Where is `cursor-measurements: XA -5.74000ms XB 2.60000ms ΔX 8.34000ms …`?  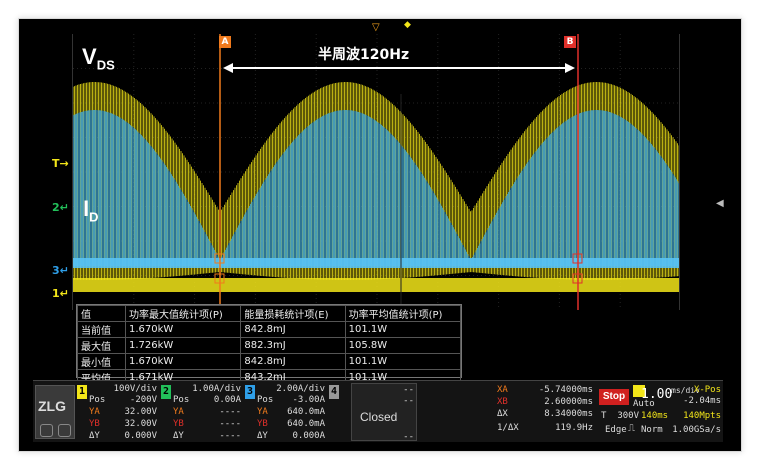 cursor-measurements: XA -5.74000ms XB 2.60000ms ΔX 8.34000ms … is located at coordinates (545, 412).